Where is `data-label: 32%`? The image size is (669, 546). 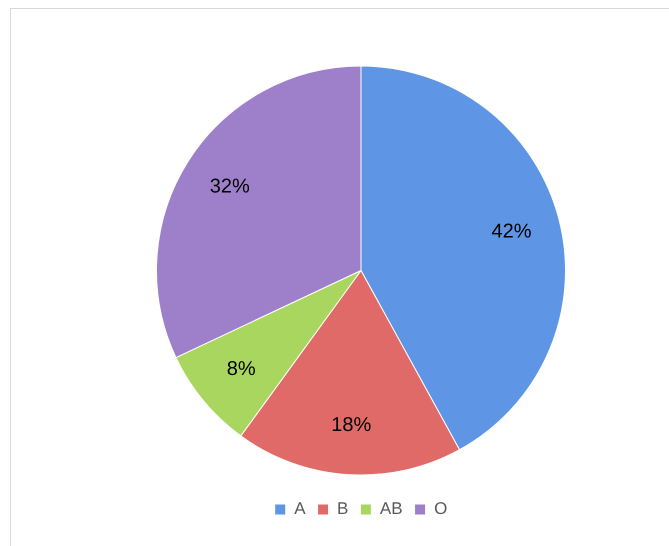
data-label: 32% is located at coordinates (230, 187).